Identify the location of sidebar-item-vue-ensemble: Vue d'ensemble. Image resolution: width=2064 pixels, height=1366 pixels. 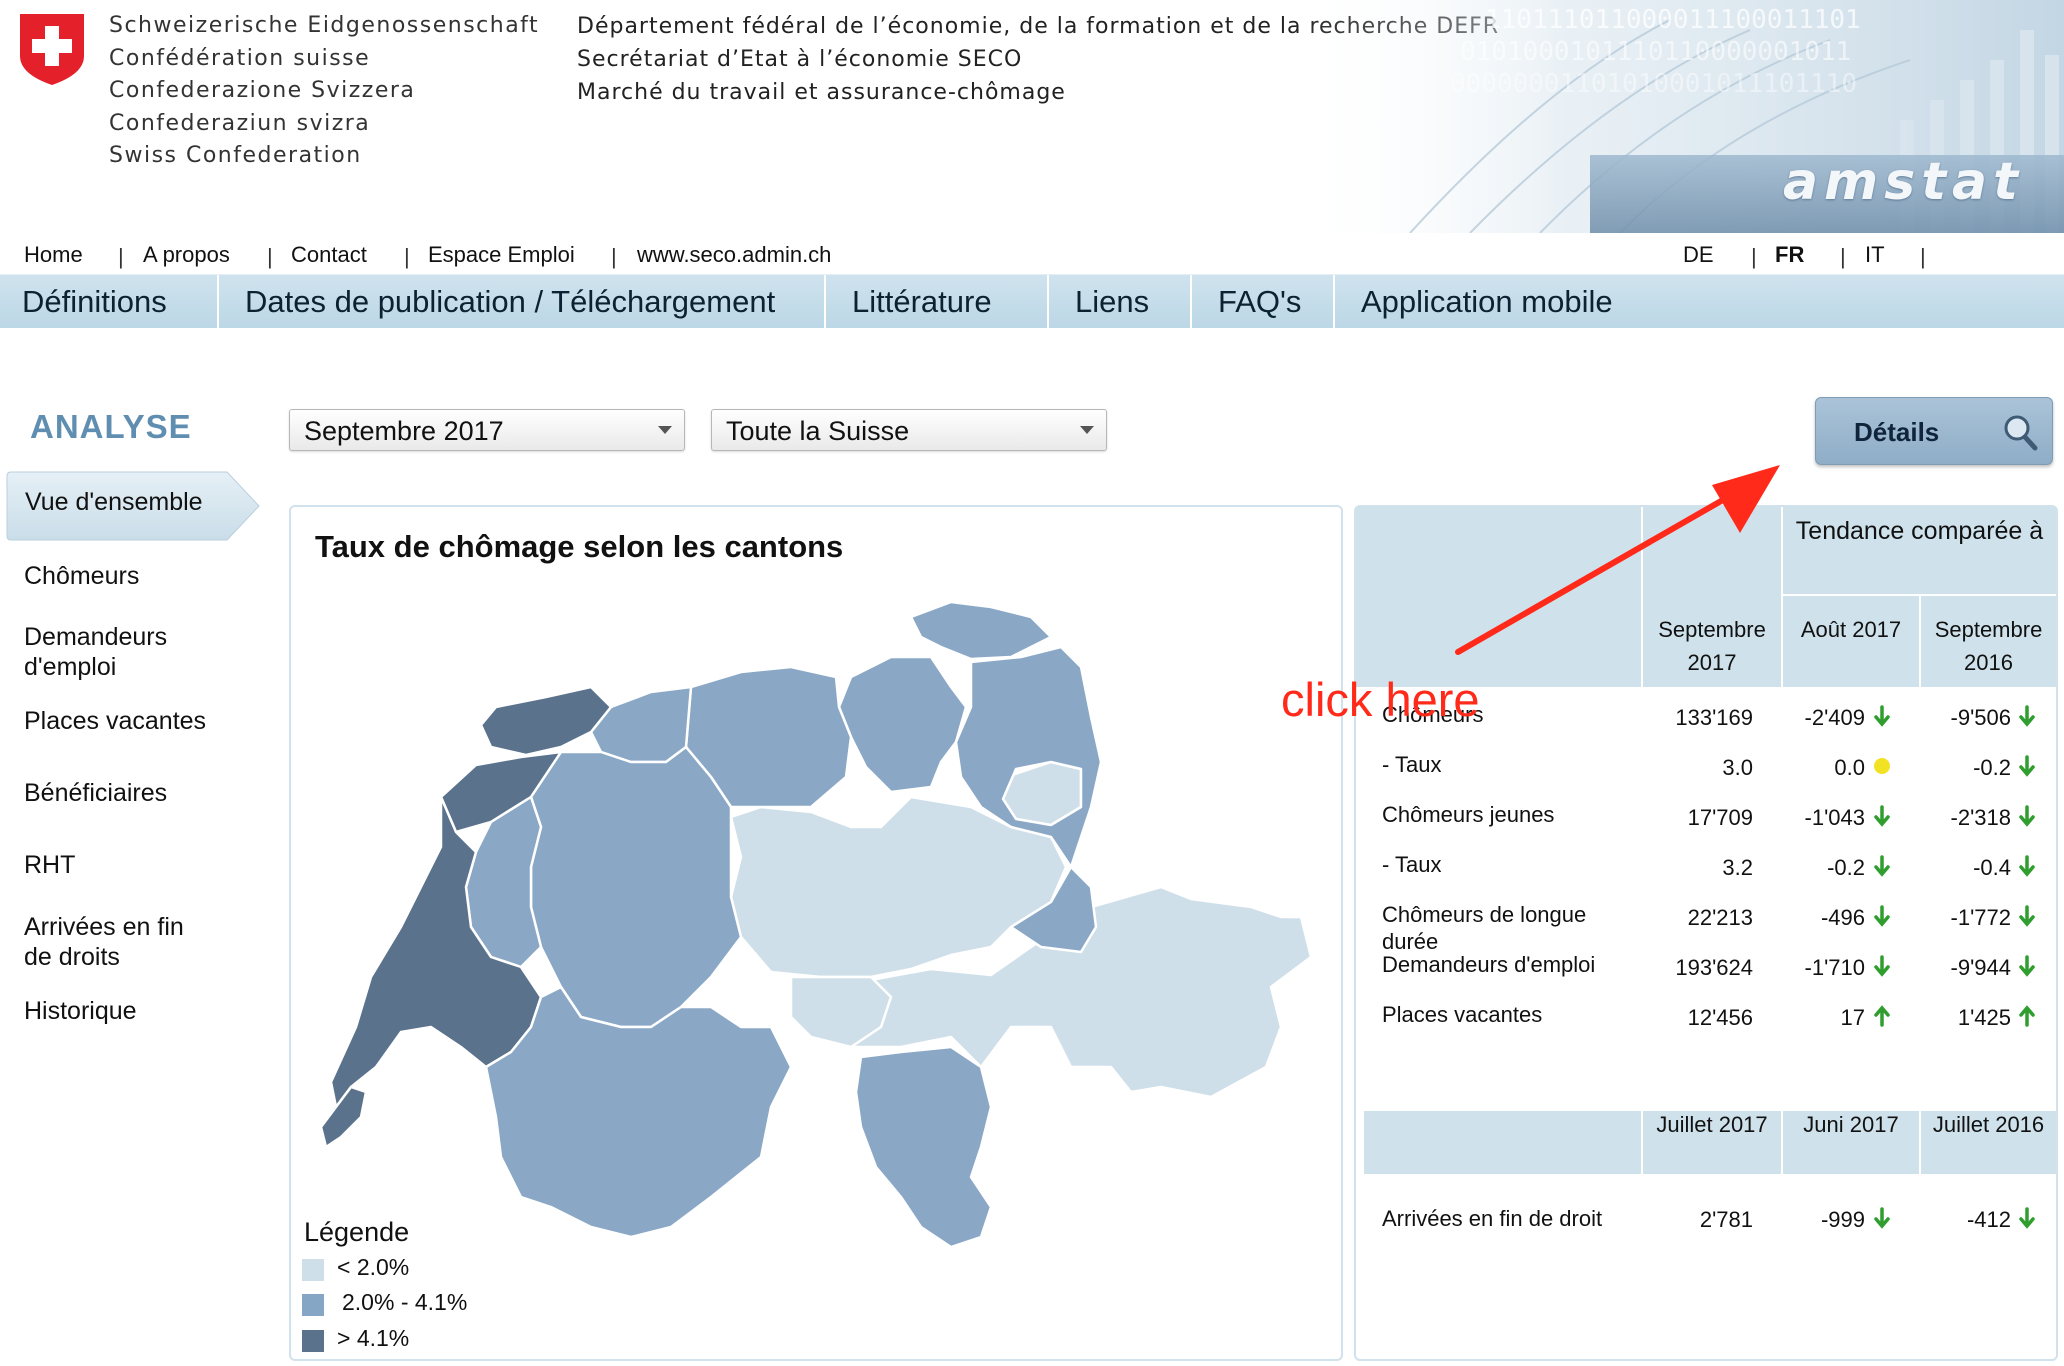
(134, 506).